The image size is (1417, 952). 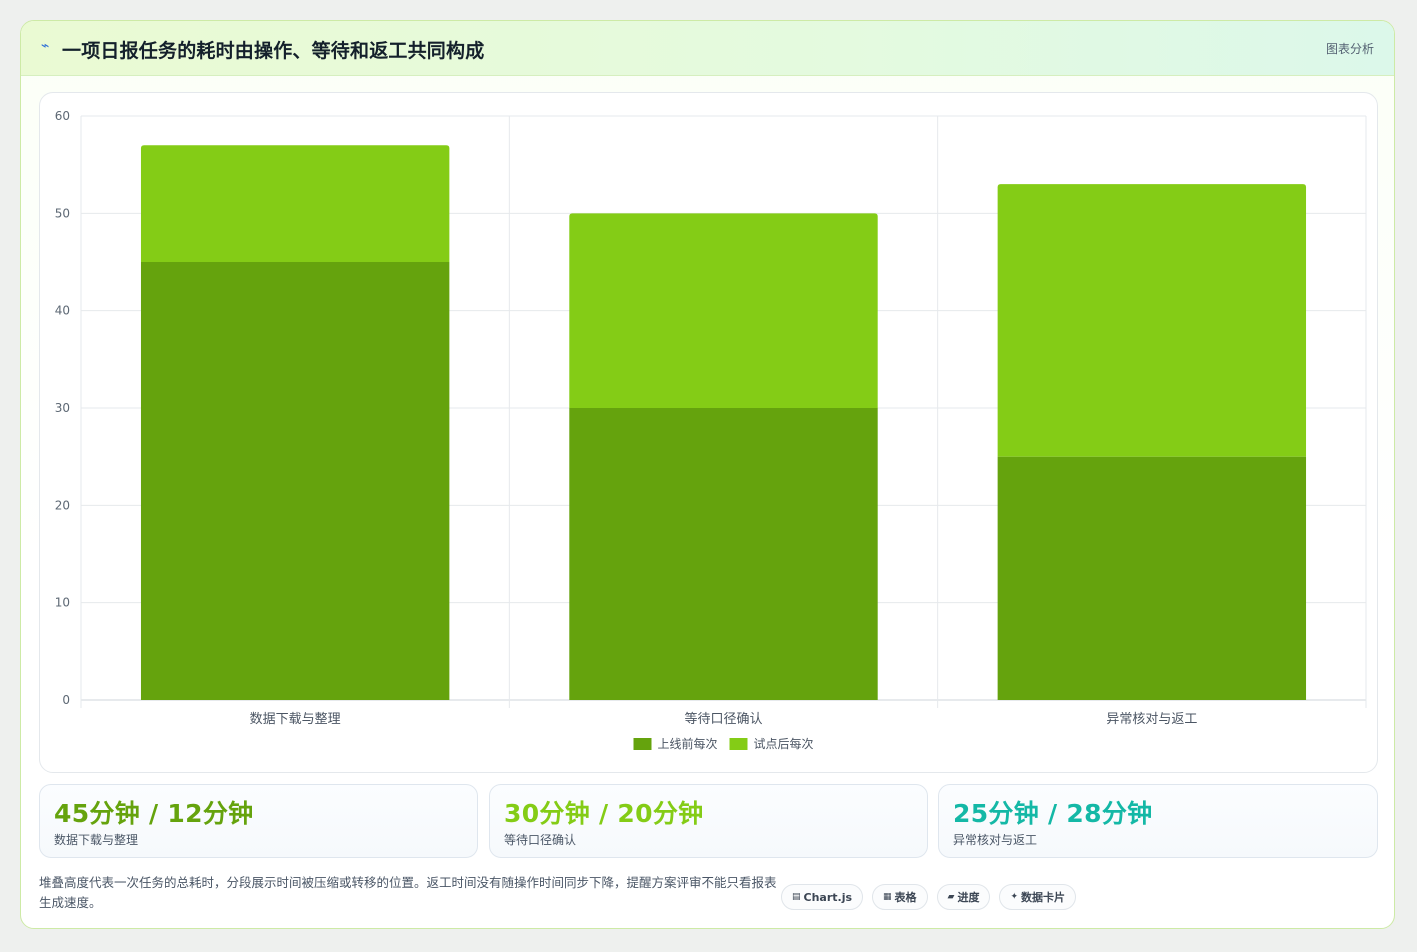 What do you see at coordinates (707, 48) in the screenshot?
I see `card-header: ⌁ 一项日报任务的耗时由操作、等待和返工共同构成 图表分析` at bounding box center [707, 48].